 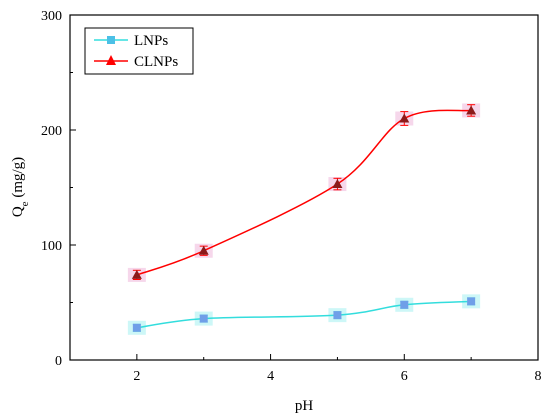 I want to click on x-axis-title: pH, so click(x=304, y=406).